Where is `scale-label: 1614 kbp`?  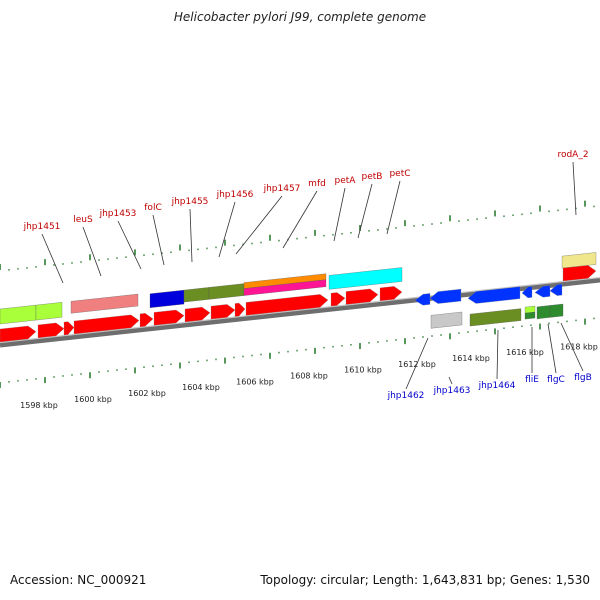 scale-label: 1614 kbp is located at coordinates (471, 358).